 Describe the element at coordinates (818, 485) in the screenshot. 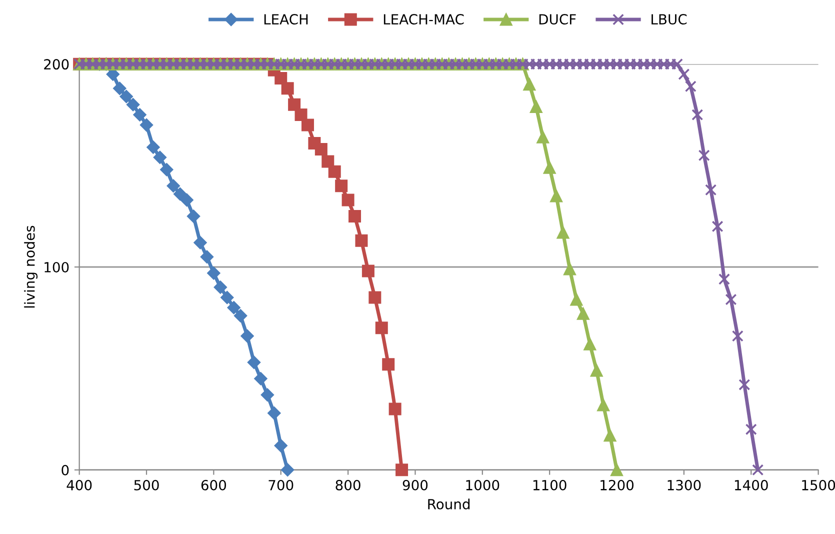

I see `x-tick-label: 1500` at that location.